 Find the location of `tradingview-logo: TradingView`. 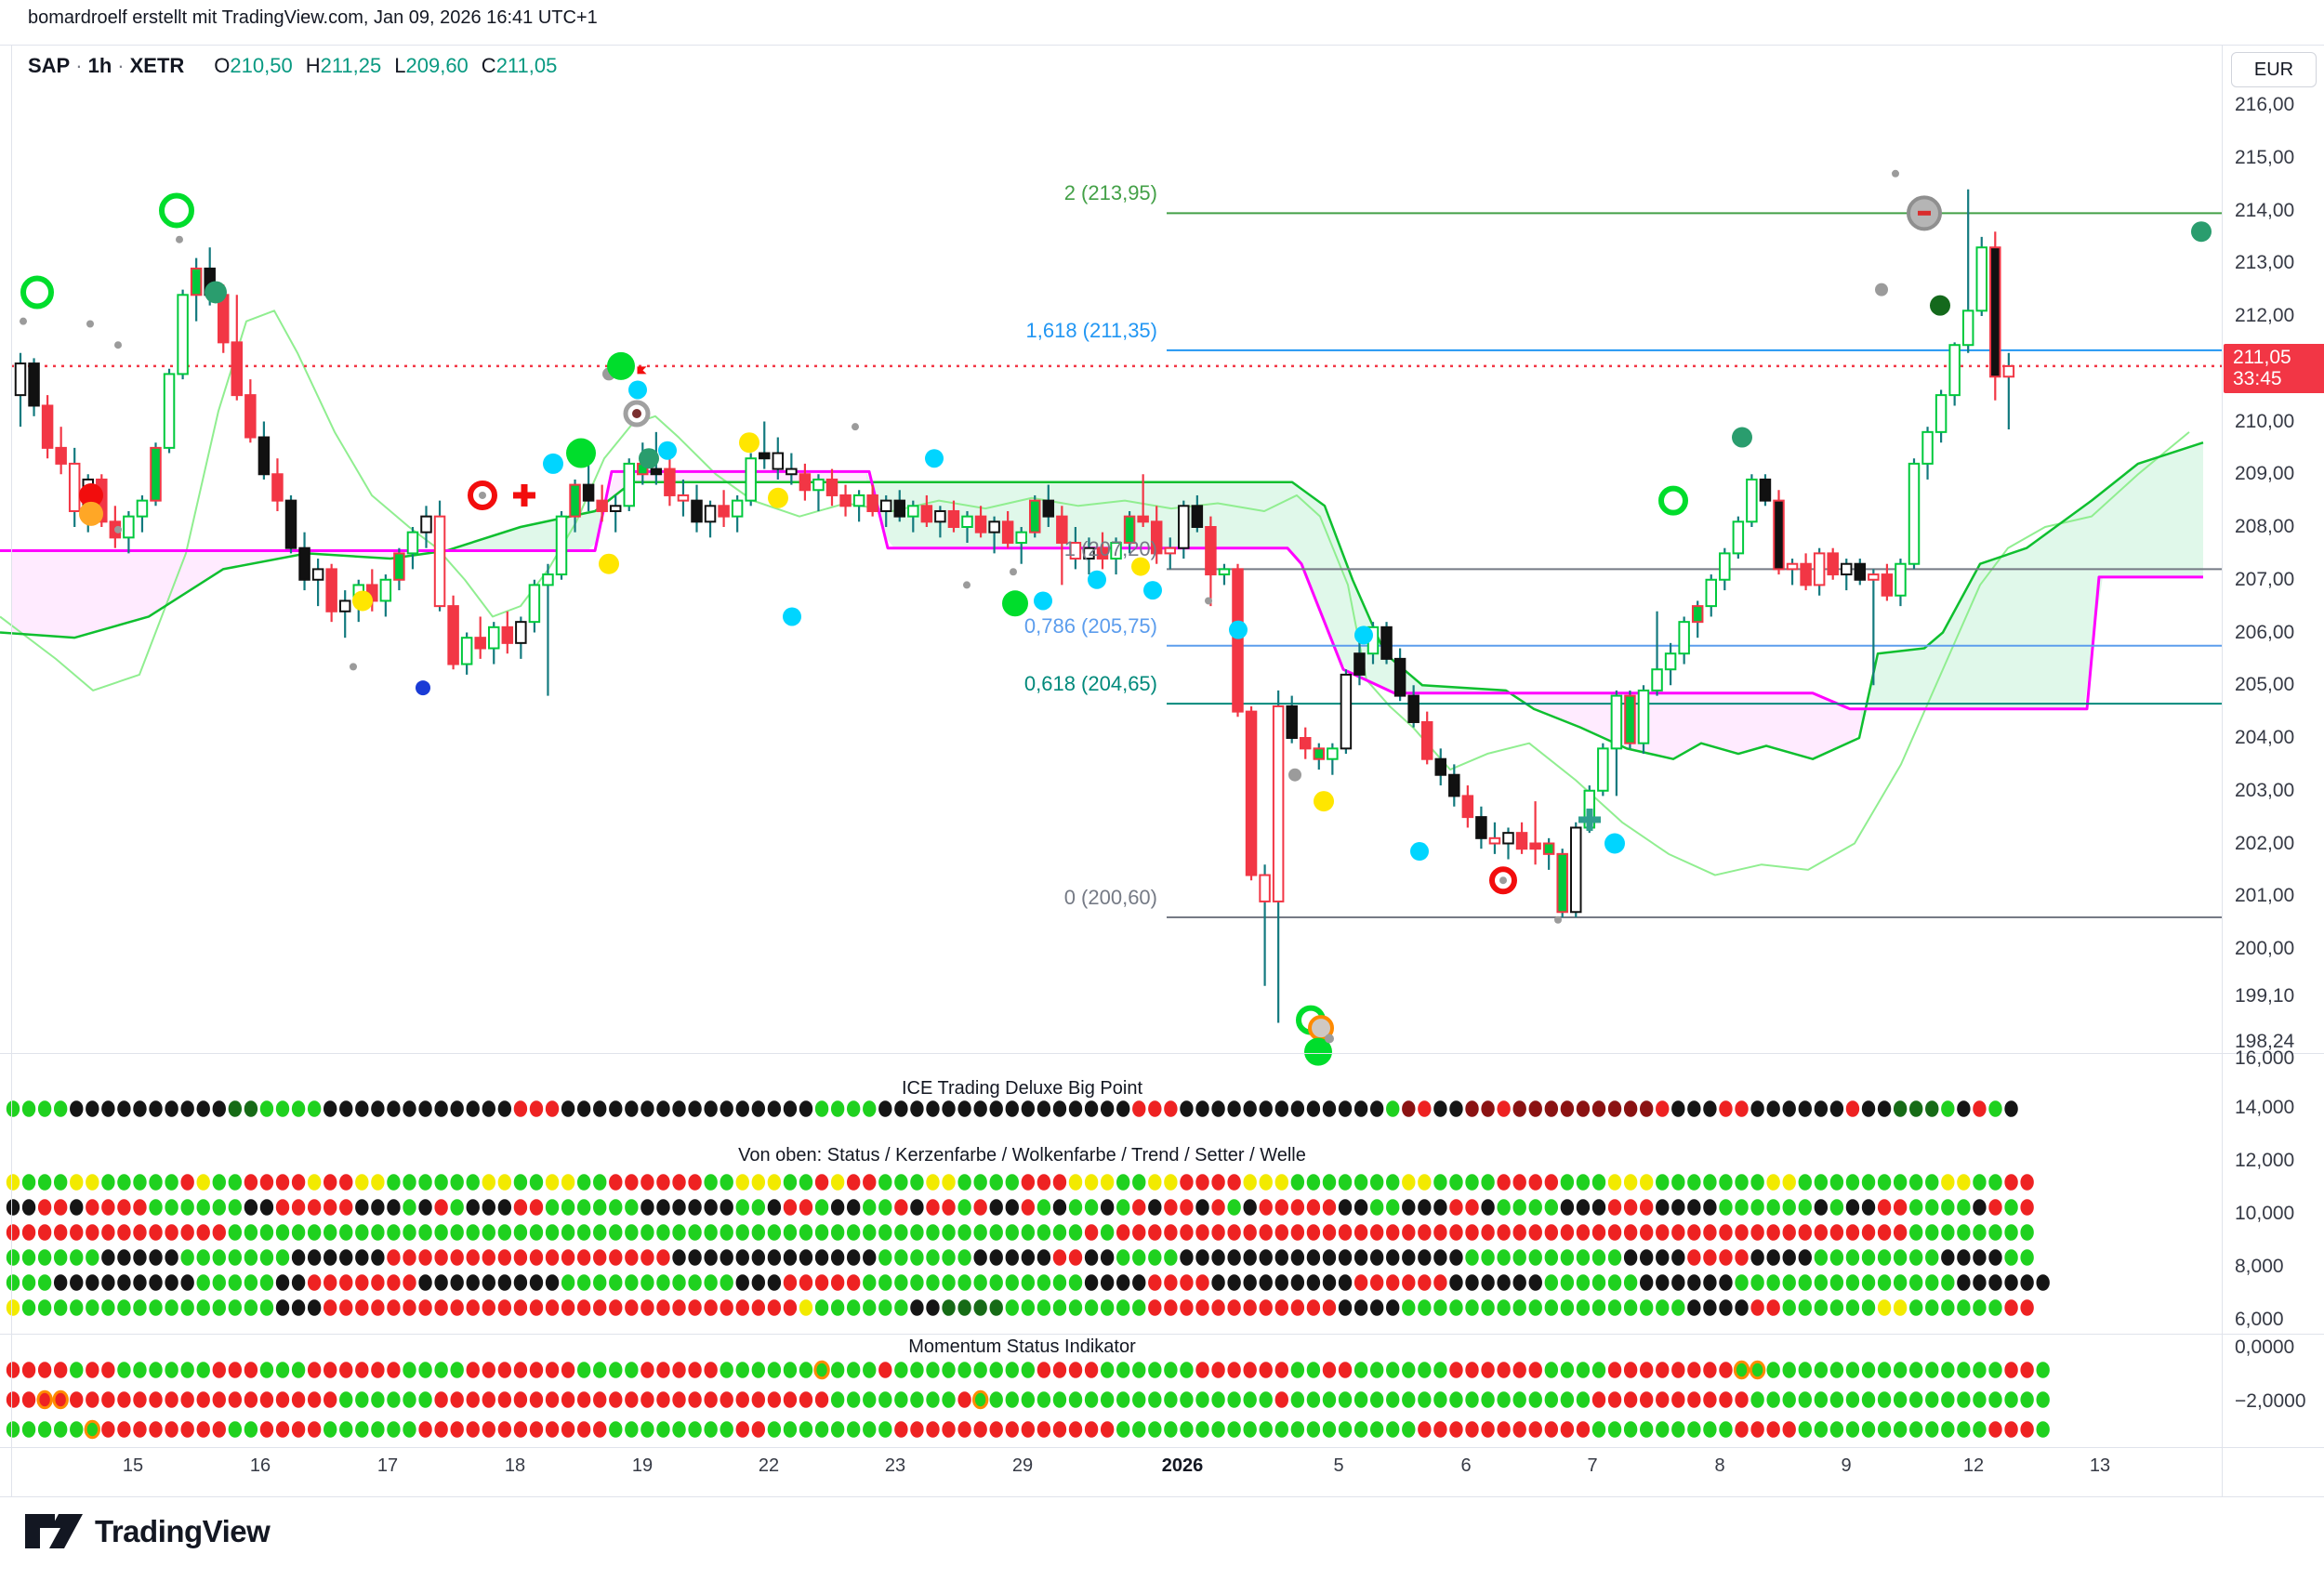

tradingview-logo: TradingView is located at coordinates (147, 1531).